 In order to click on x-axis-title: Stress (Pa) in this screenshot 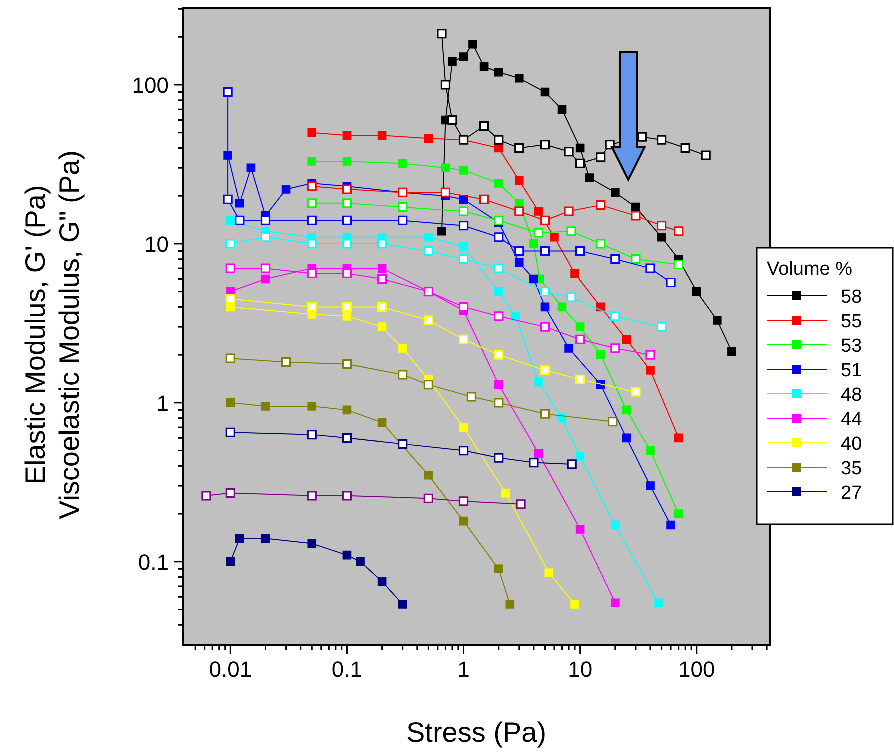, I will do `click(476, 732)`.